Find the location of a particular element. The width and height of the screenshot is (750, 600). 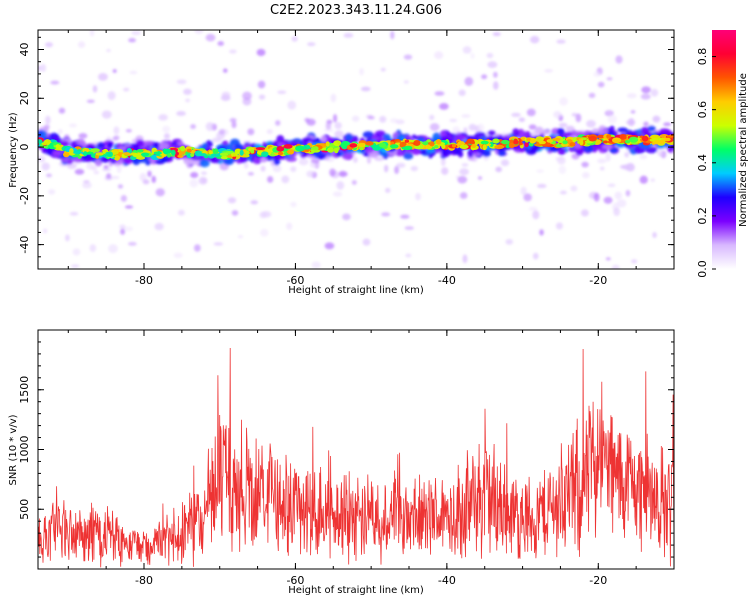

spectrogram-y-label: Frequency (Hz) is located at coordinates (13, 150).